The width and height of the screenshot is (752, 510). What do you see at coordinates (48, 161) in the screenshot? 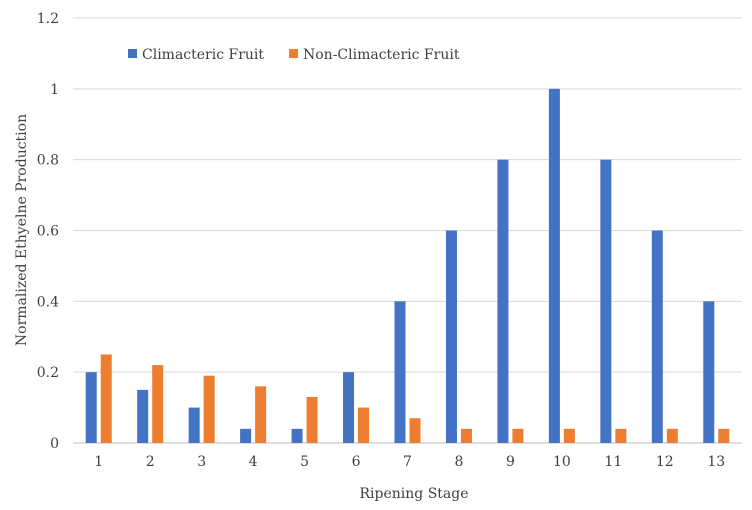
I see `y-tick-label: 0.8` at bounding box center [48, 161].